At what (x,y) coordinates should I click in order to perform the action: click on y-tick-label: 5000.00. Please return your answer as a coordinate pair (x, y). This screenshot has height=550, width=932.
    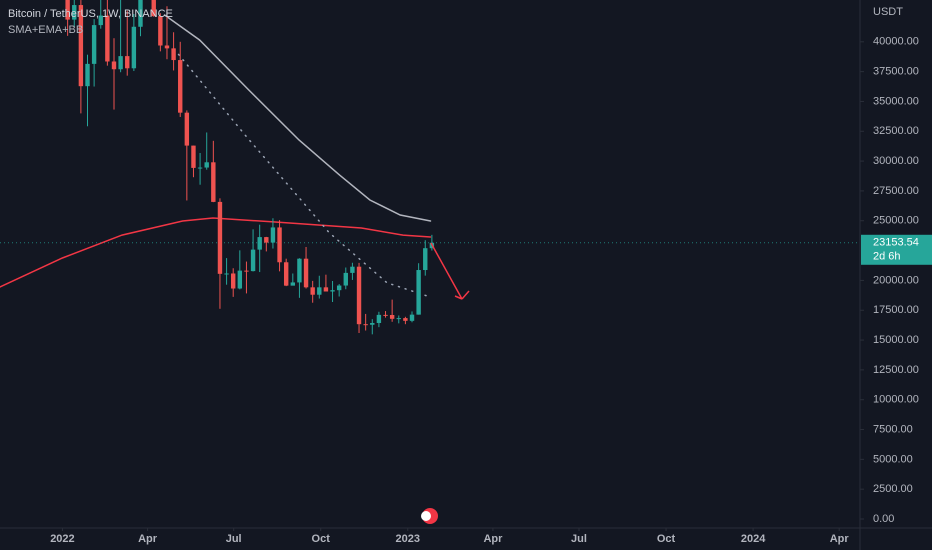
    Looking at the image, I should click on (893, 459).